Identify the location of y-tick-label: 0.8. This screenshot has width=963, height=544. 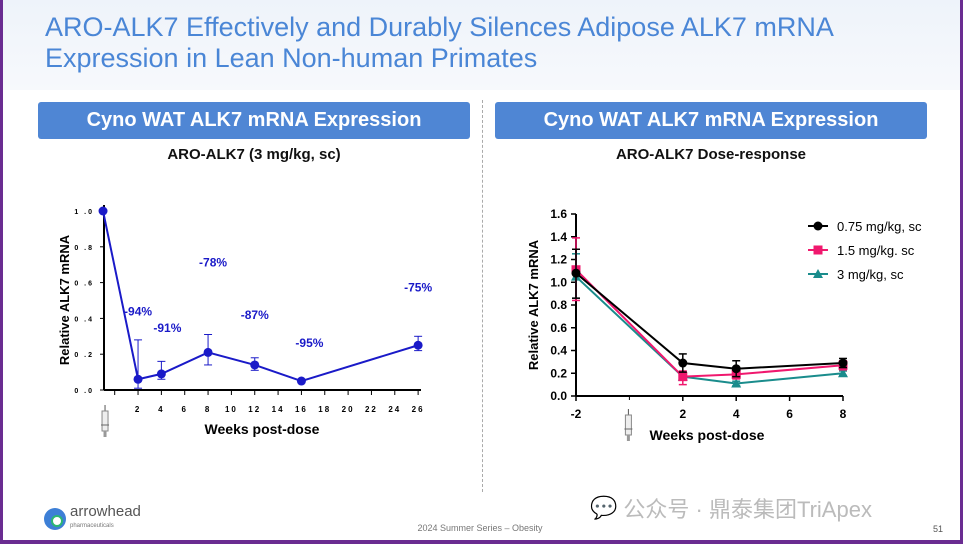
(558, 305).